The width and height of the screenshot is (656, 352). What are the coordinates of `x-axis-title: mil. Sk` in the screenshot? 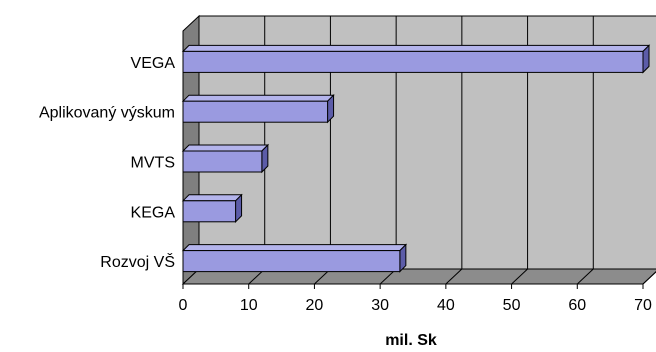 It's located at (411, 340).